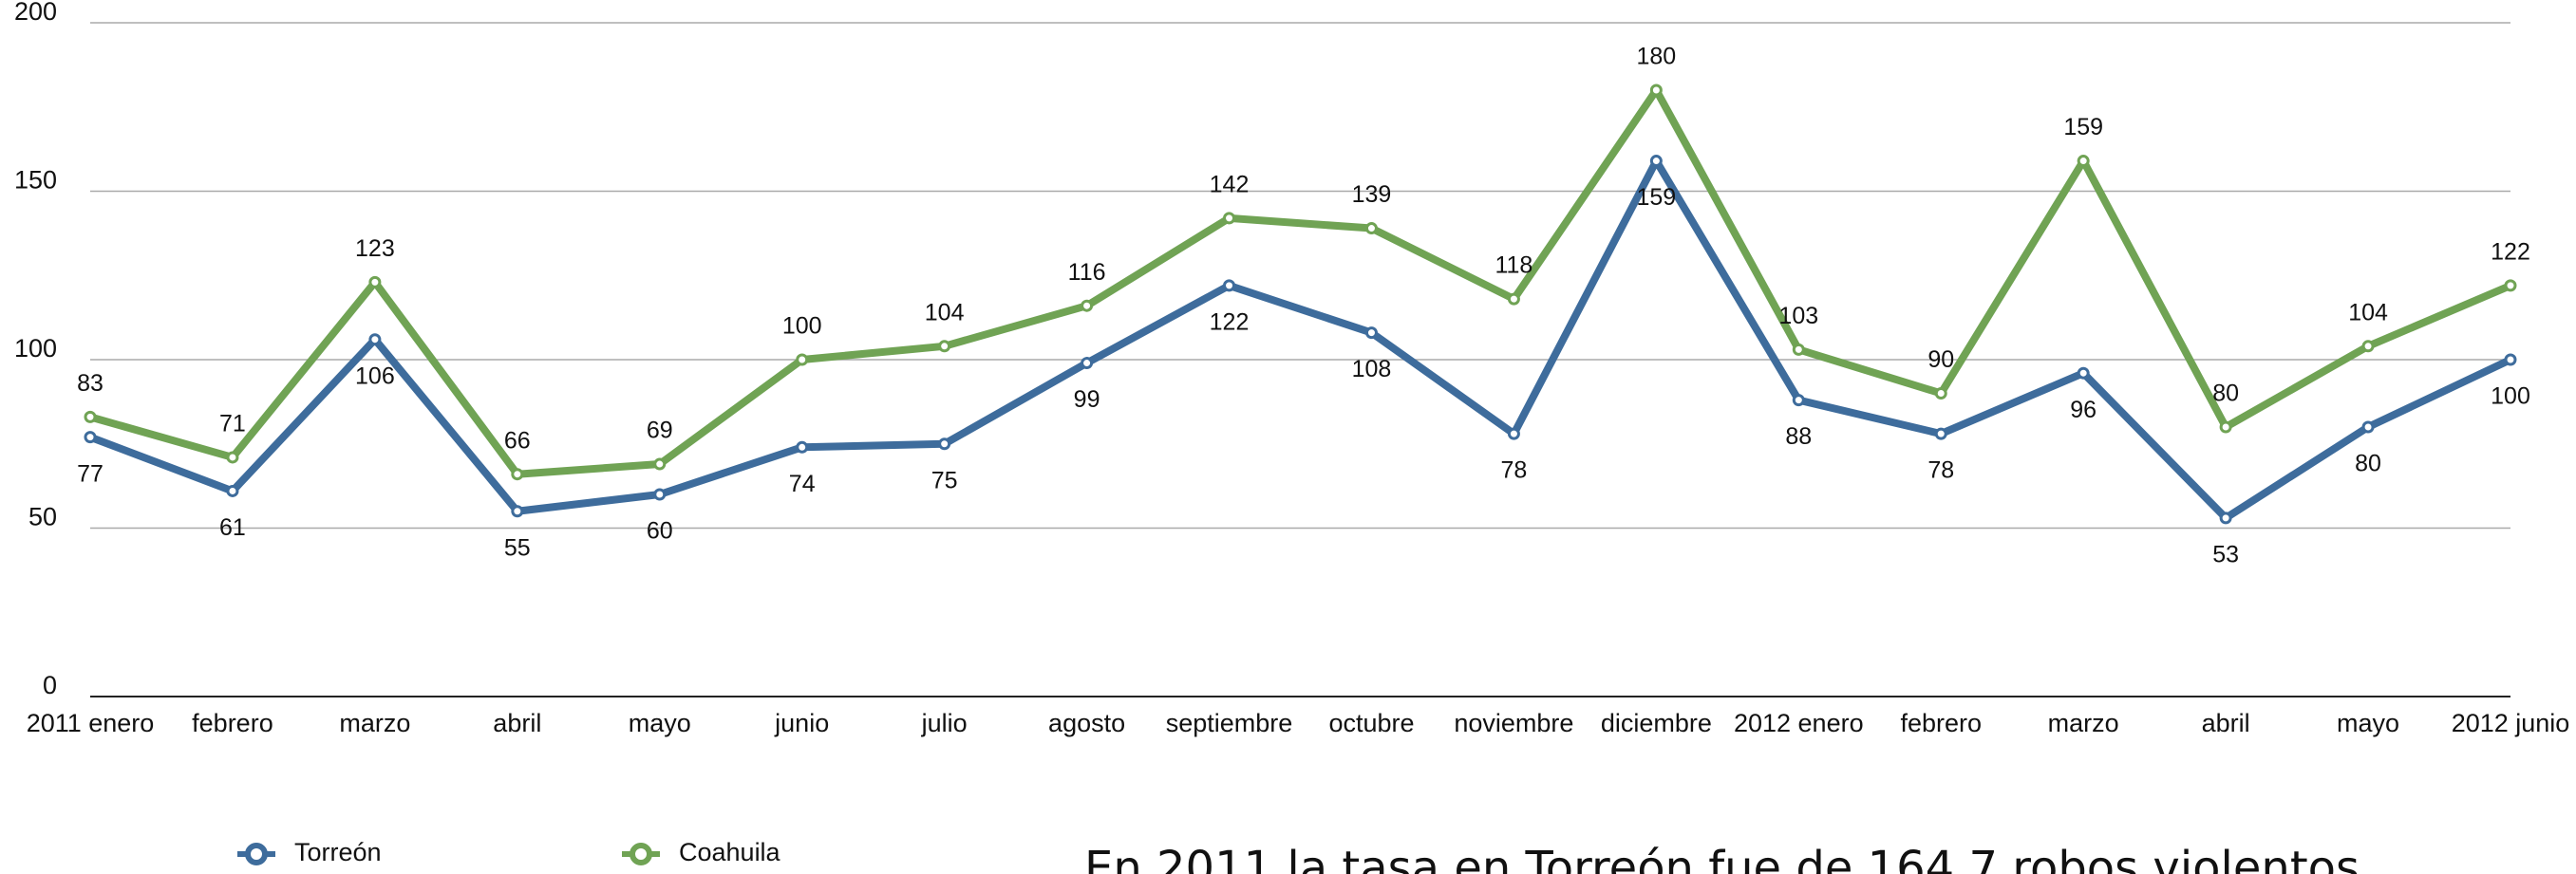 The image size is (2576, 874). I want to click on legend-label: Torreón, so click(338, 852).